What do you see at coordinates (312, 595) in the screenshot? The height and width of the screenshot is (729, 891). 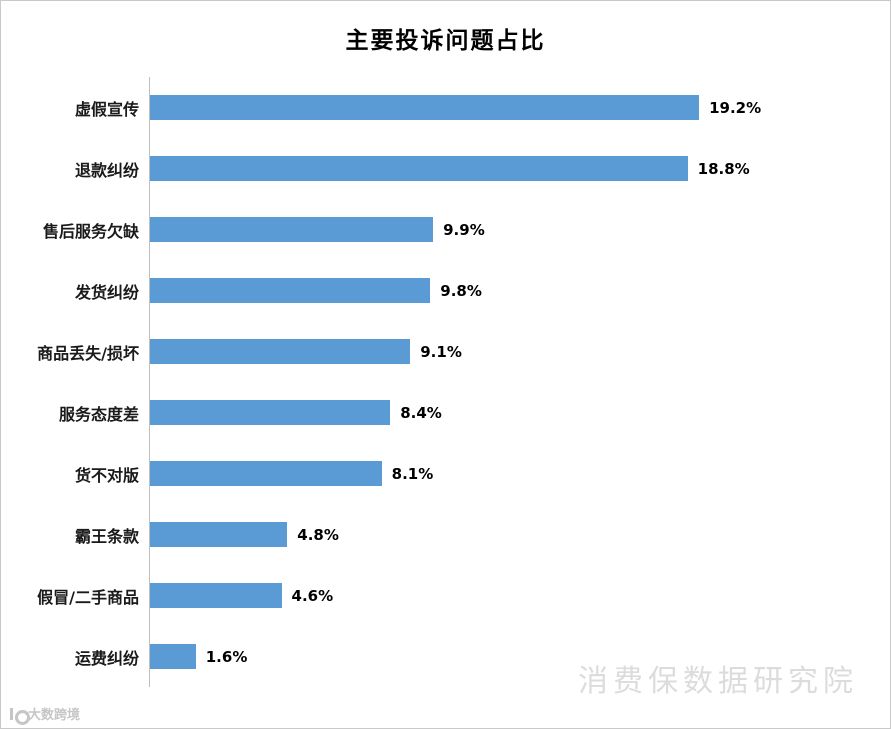 I see `value-label: 4.6%` at bounding box center [312, 595].